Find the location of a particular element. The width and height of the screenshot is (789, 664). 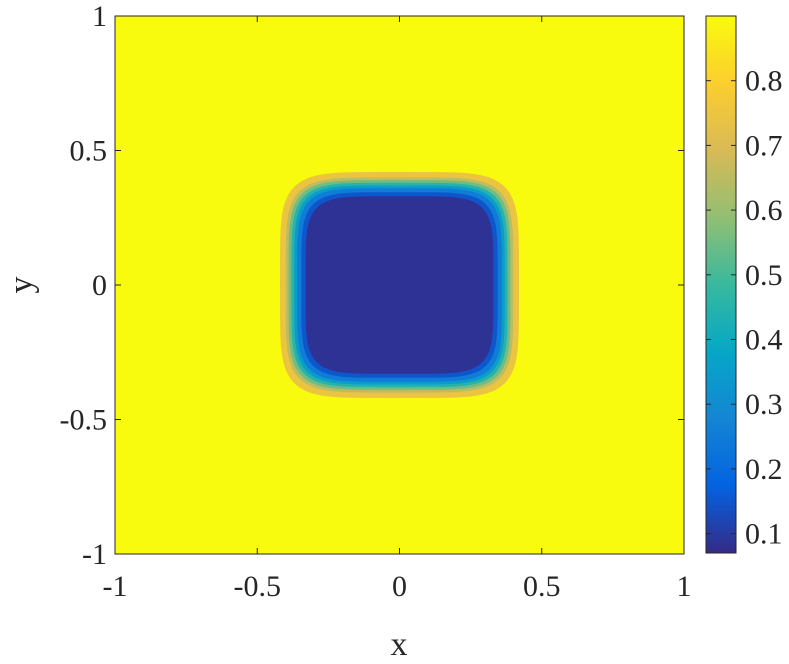

x-axis-label: x is located at coordinates (399, 644).